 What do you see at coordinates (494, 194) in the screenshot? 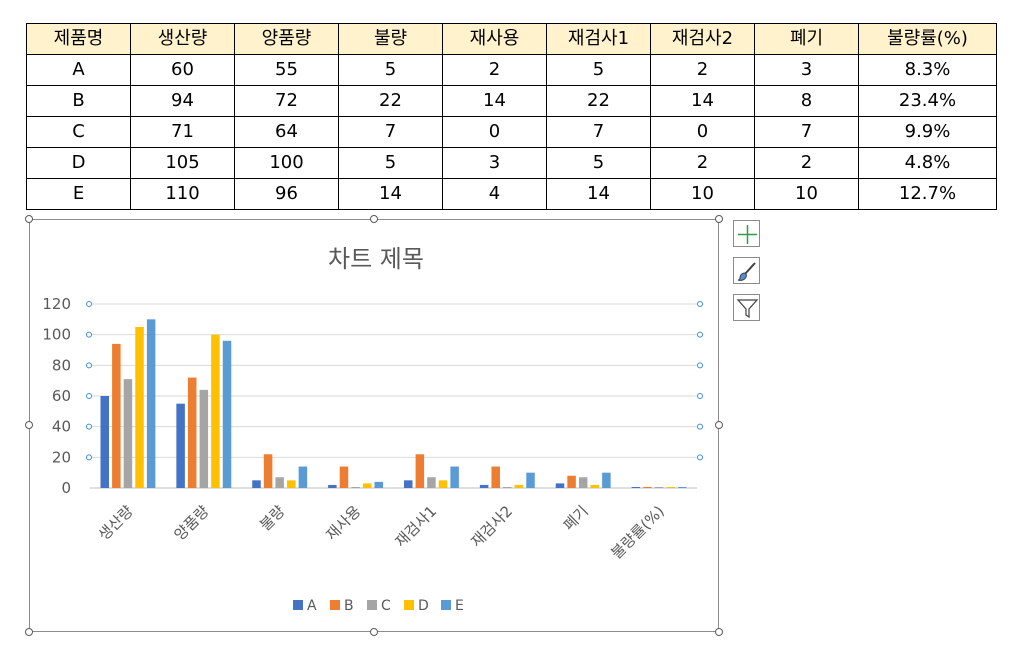
I see `table-cell: 4` at bounding box center [494, 194].